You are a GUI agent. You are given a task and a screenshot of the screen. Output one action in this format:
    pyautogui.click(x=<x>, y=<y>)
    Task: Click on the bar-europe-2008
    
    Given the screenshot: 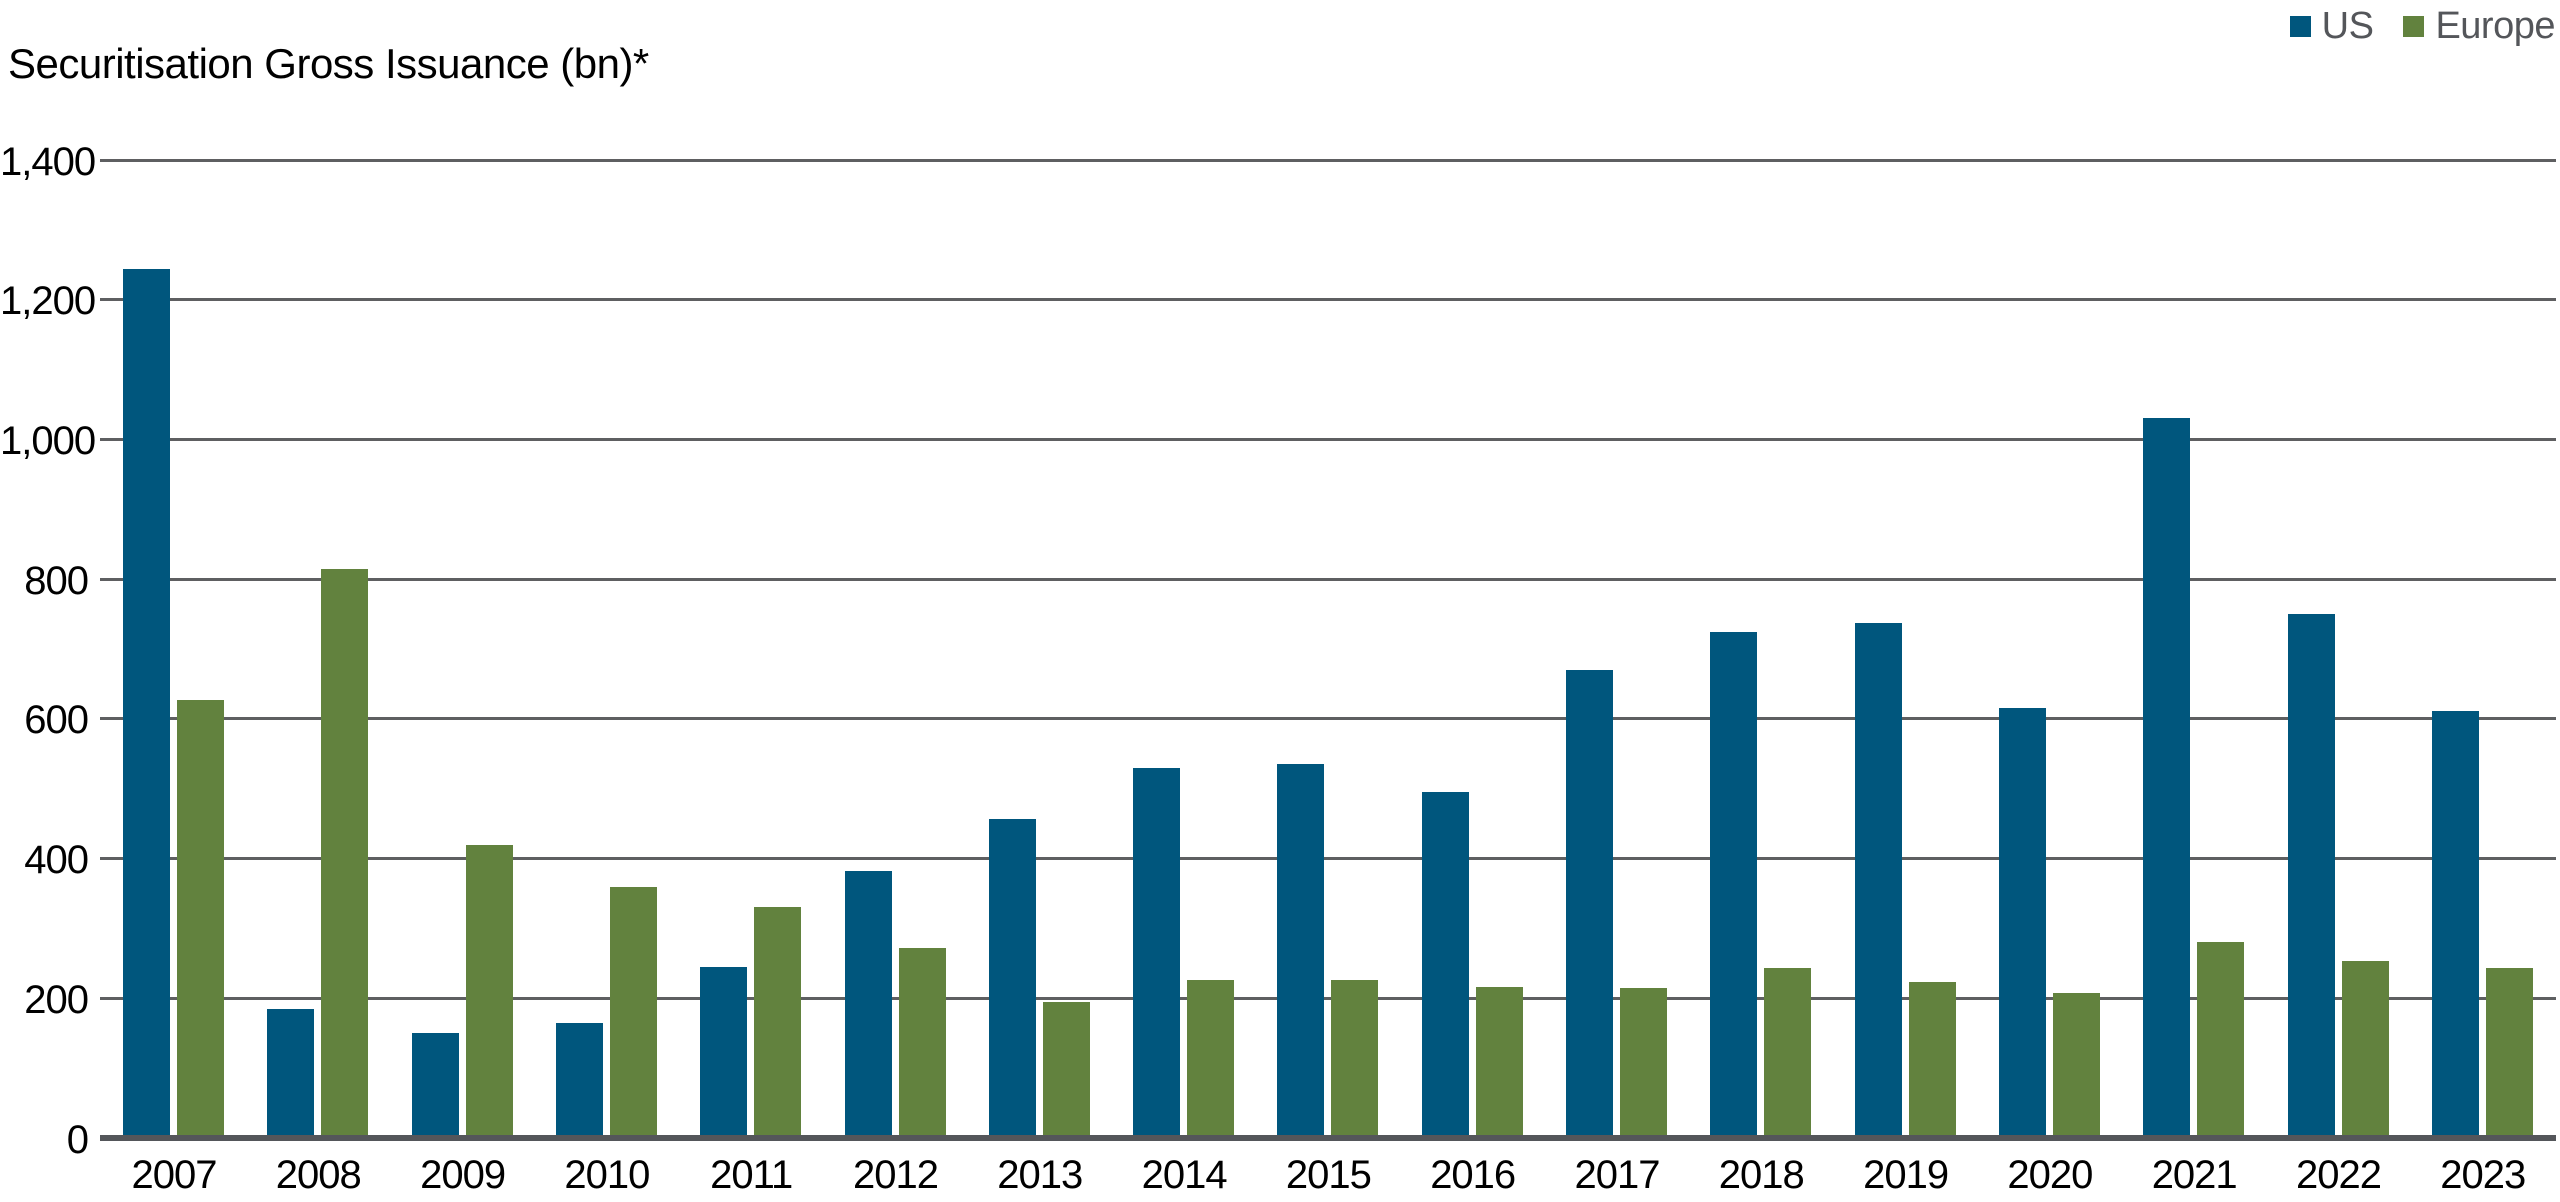 What is the action you would take?
    pyautogui.click(x=345, y=853)
    